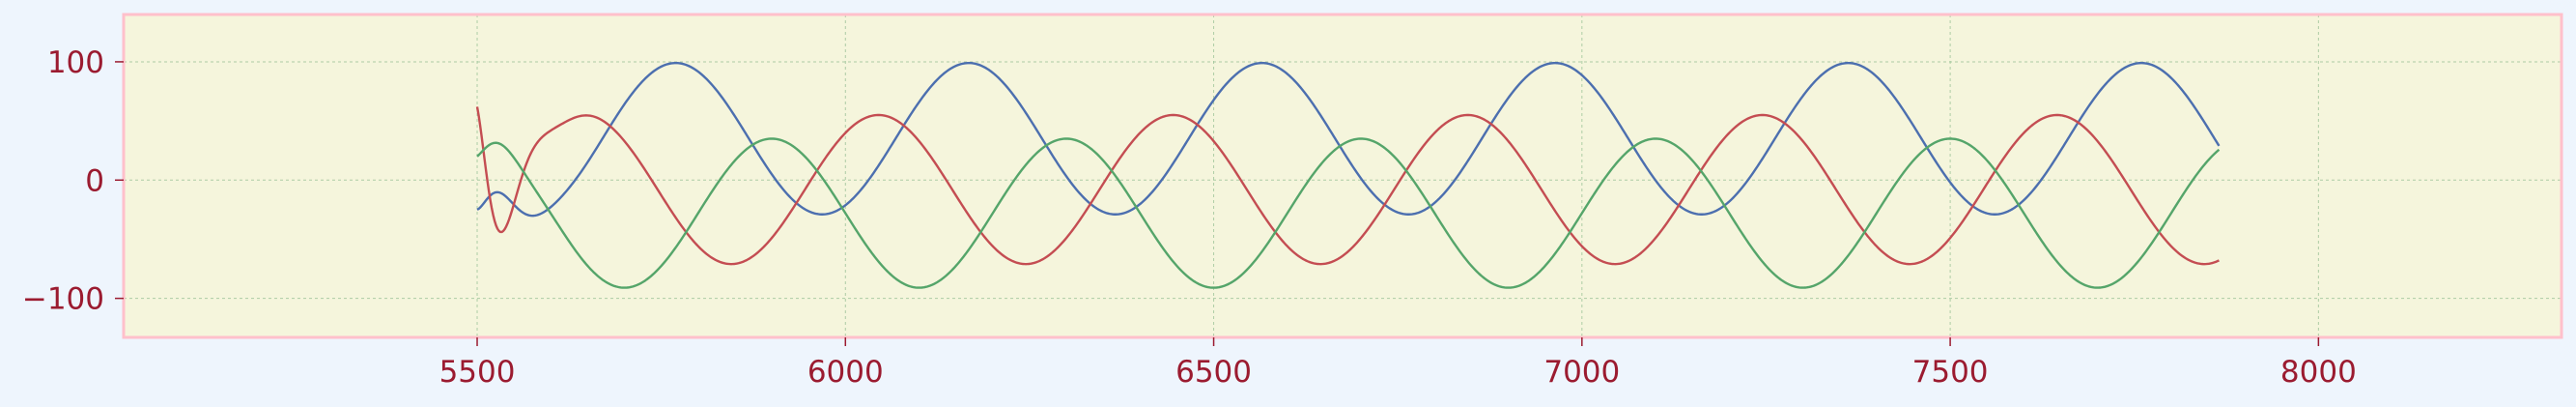 The image size is (2576, 407). Describe the element at coordinates (1398, 363) in the screenshot. I see `x-axis: 5500 6000 6500 7000 7500 8000` at that location.